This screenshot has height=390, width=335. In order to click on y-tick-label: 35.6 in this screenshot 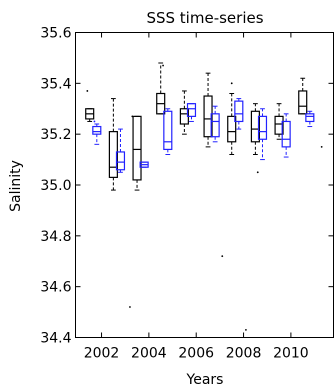, I will do `click(55, 34)`.